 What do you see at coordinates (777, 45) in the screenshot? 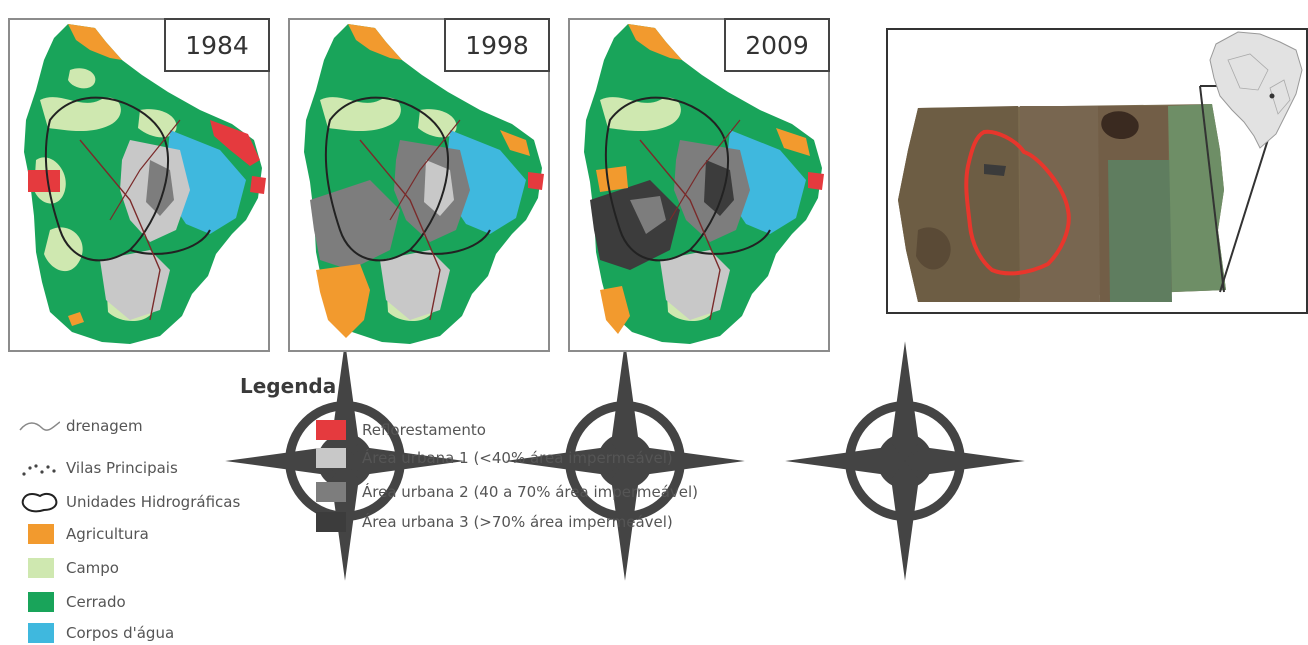
I see `year-label-2009: 2009` at bounding box center [777, 45].